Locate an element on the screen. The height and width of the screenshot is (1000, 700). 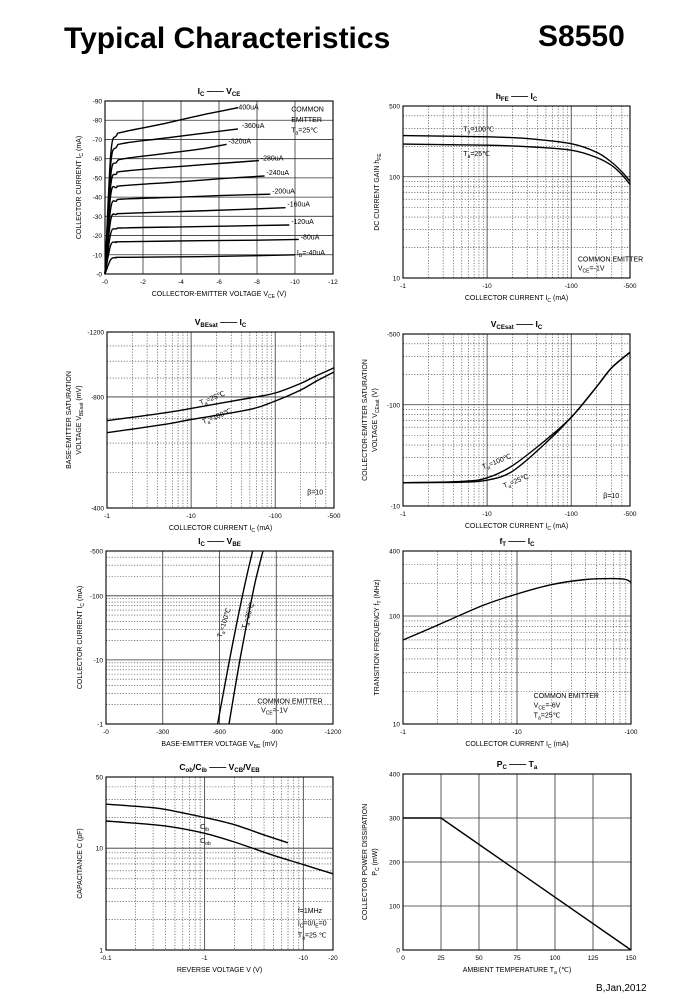
x-tick-label: -2 is located at coordinates (143, 282).